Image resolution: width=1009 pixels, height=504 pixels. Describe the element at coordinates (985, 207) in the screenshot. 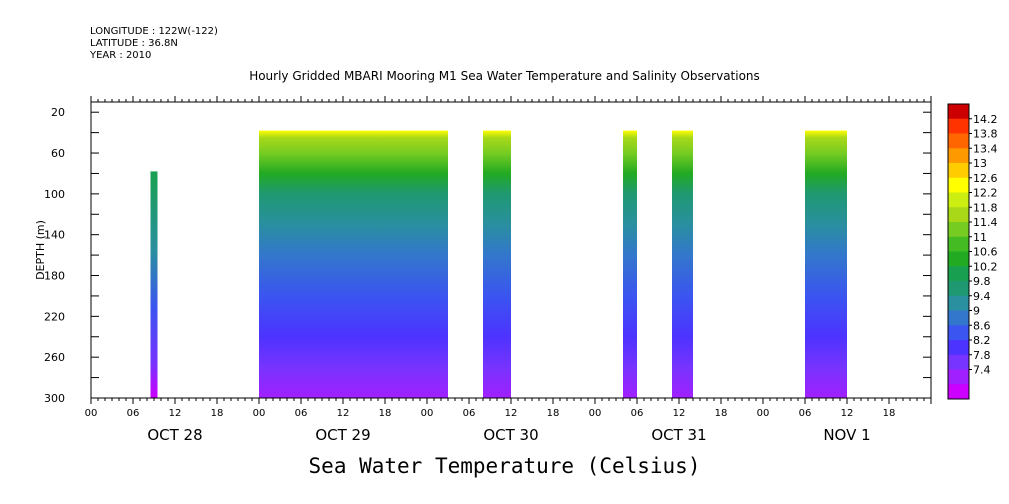

I see `colorbar-label: 11.8` at that location.